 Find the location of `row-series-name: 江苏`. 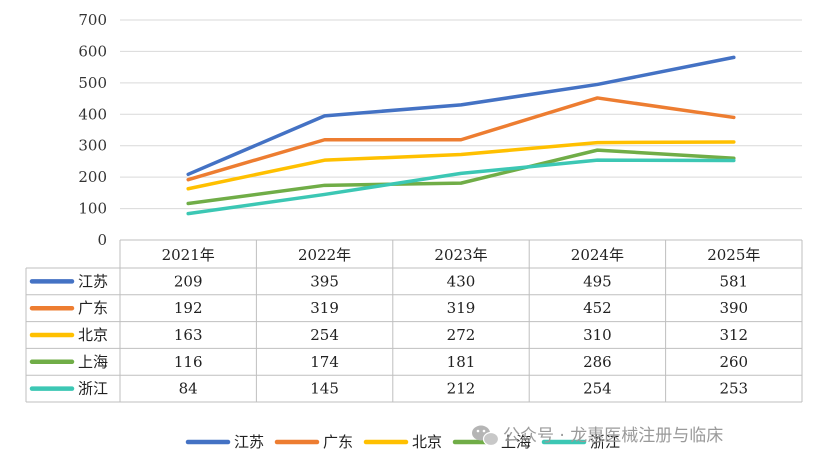

row-series-name: 江苏 is located at coordinates (93, 281).